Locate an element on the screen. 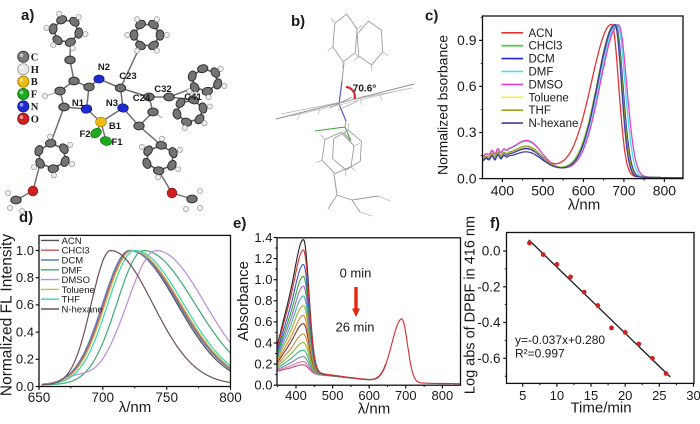 The width and height of the screenshot is (700, 424). svg-text: C41 is located at coordinates (193, 97).